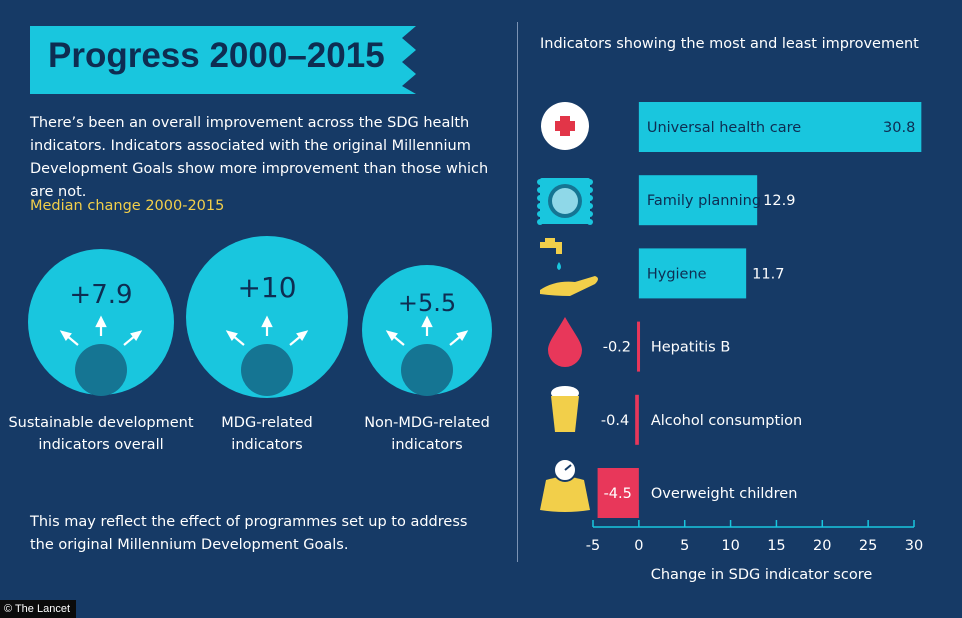 The width and height of the screenshot is (962, 618). Describe the element at coordinates (899, 128) in the screenshot. I see `data-label: 30.8` at that location.